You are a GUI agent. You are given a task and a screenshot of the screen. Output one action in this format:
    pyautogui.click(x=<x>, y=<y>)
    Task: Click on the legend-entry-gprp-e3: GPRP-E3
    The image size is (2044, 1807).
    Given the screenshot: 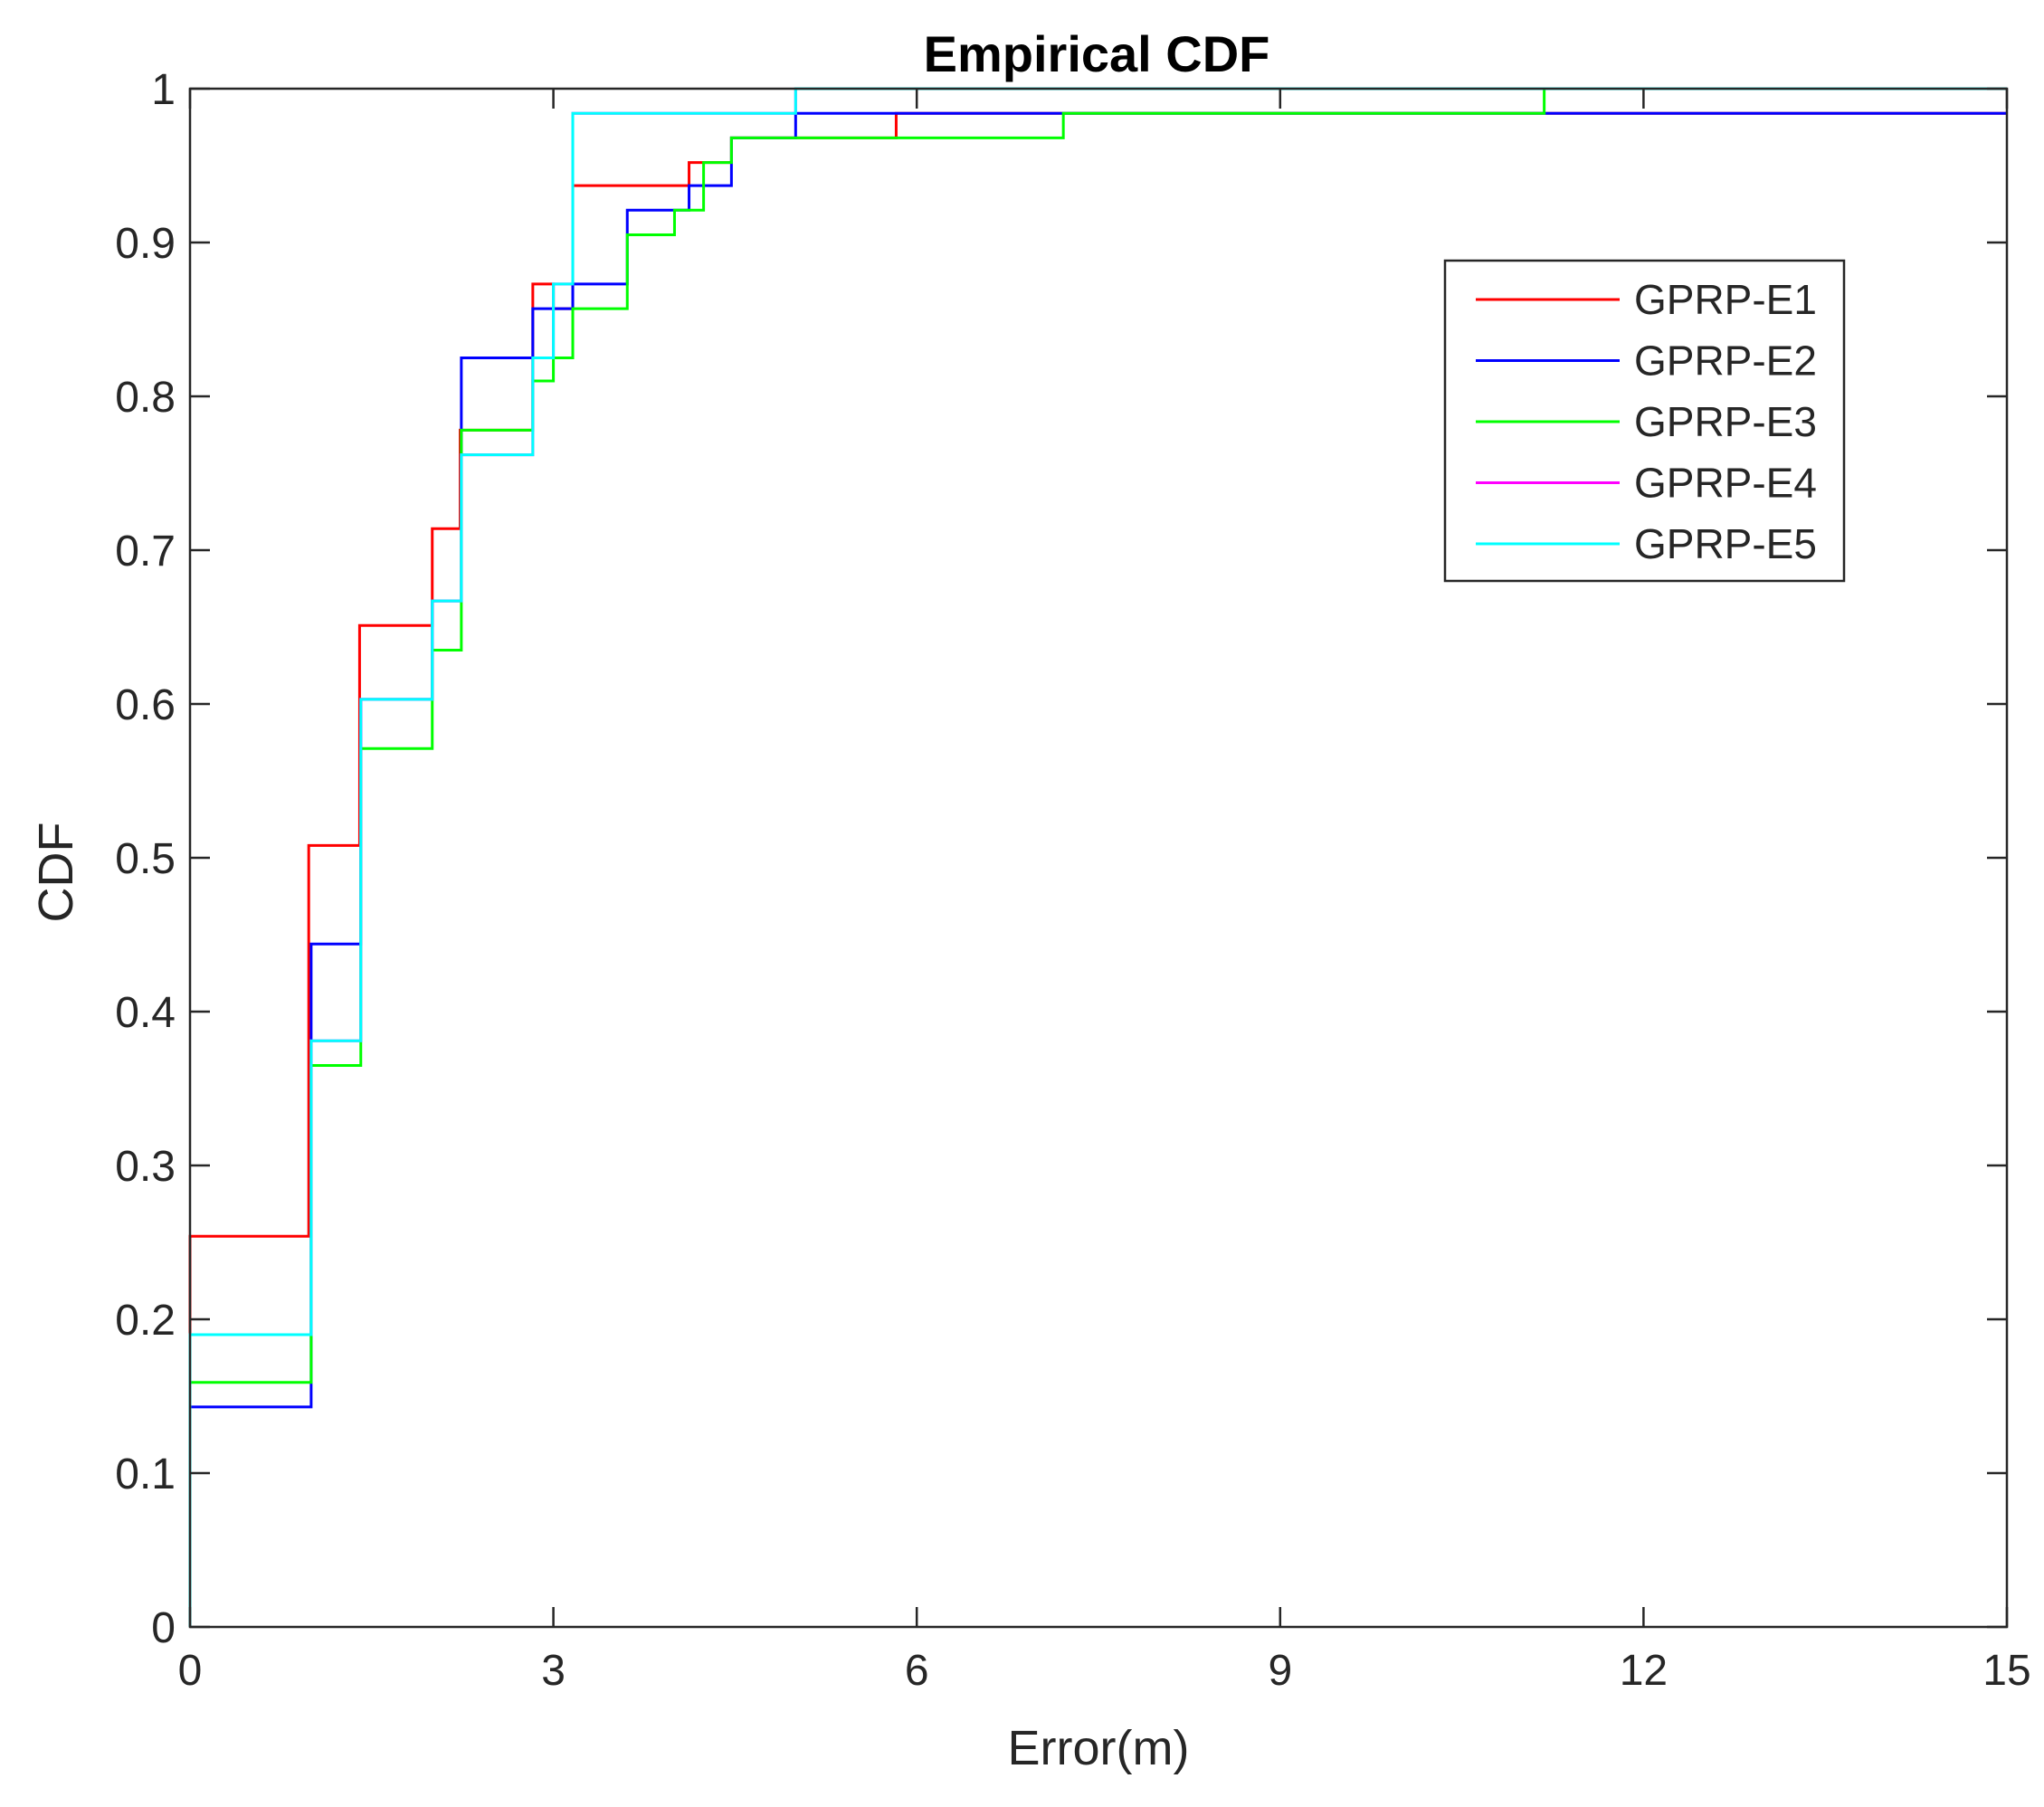 What is the action you would take?
    pyautogui.click(x=1646, y=422)
    